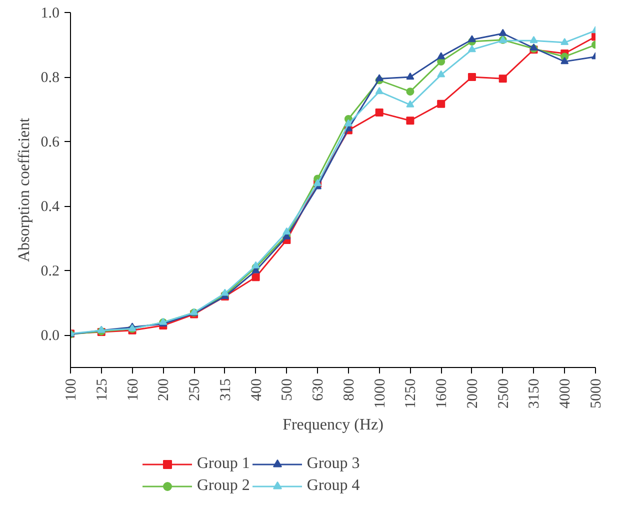 This screenshot has height=532, width=628. Describe the element at coordinates (223, 464) in the screenshot. I see `legend-label: Group 1` at that location.